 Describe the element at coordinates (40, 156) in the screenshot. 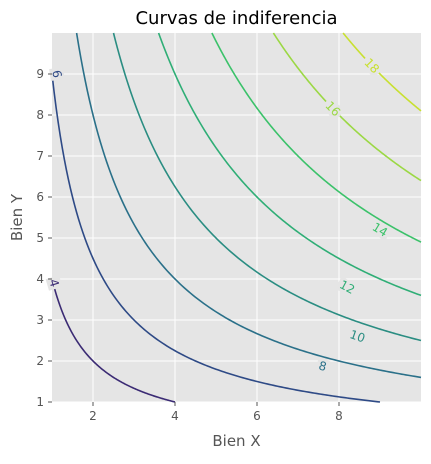

I see `y-tick-label: 7` at that location.